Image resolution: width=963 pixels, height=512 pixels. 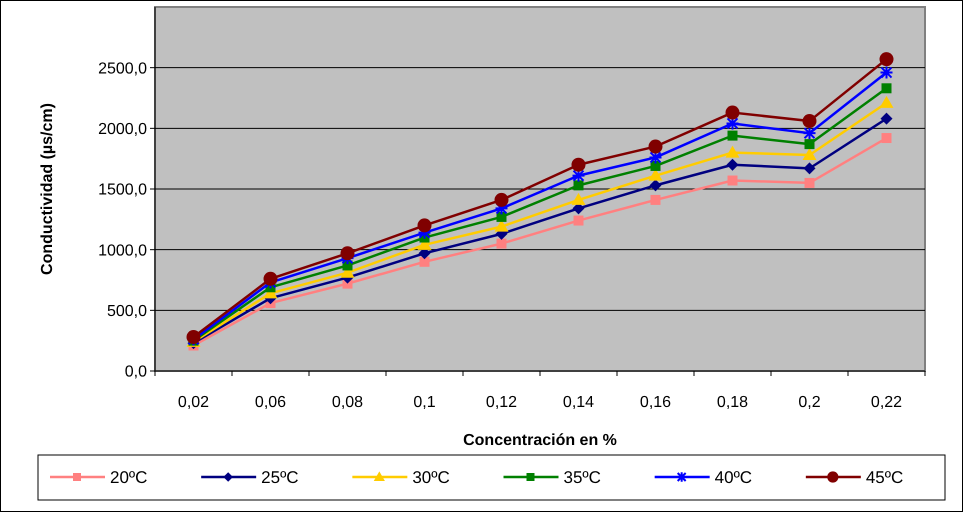 I want to click on x-tick-label: 0,16, so click(x=656, y=402).